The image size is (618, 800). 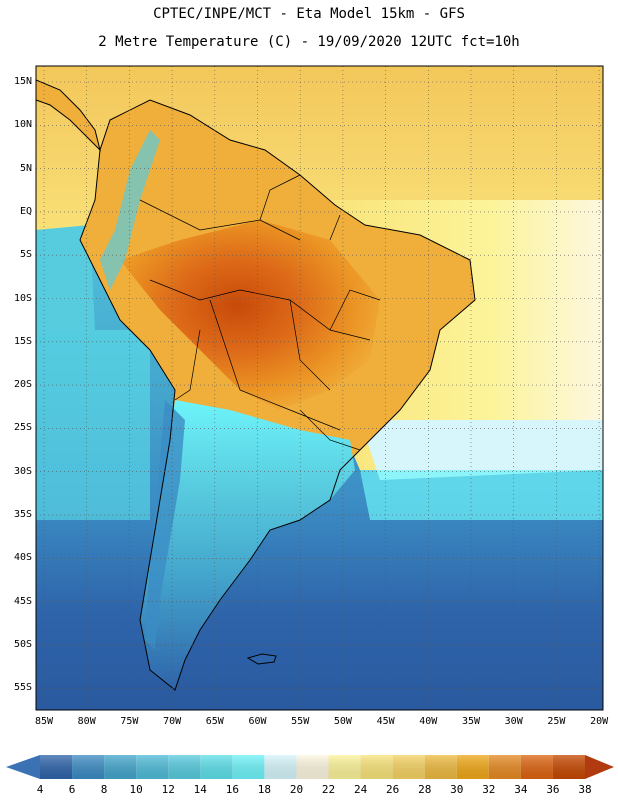 I want to click on colorbar-tick-label: 34, so click(x=521, y=789).